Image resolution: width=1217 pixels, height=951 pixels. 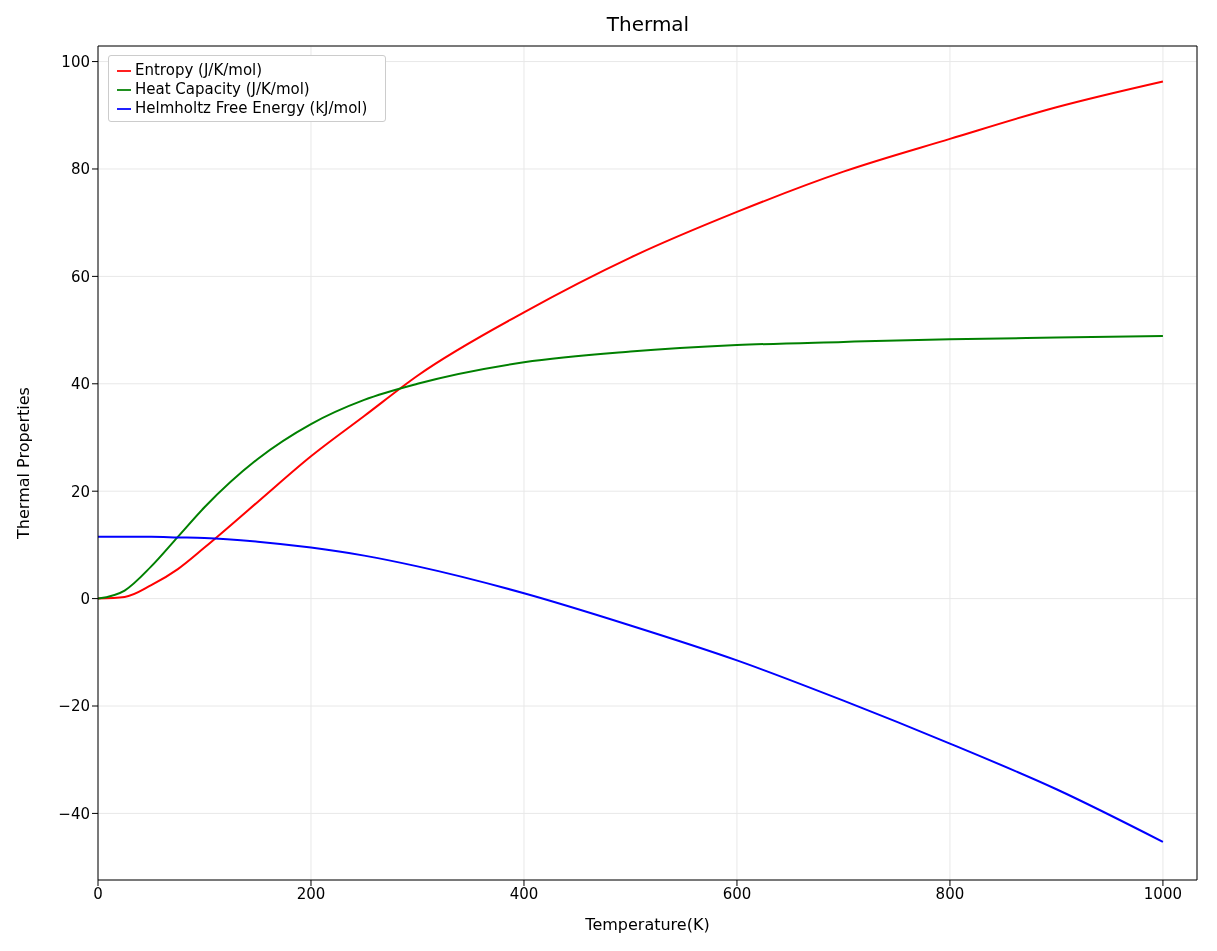 I want to click on x-tick-label: 1000, so click(x=1163, y=893).